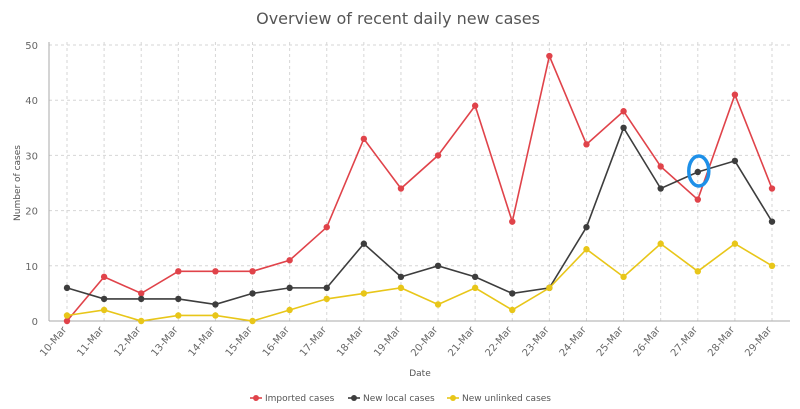 The width and height of the screenshot is (800, 409). I want to click on y-tick-label: 50, so click(31, 46).